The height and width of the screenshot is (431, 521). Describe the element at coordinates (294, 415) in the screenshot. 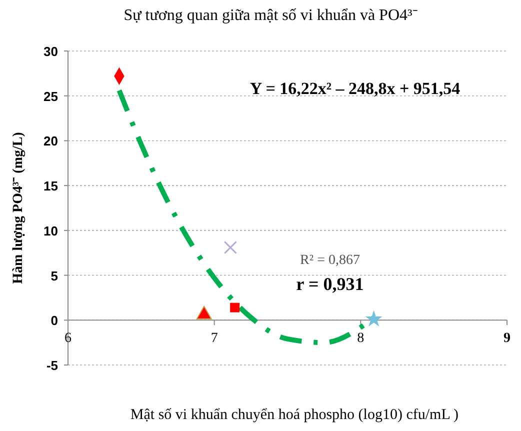

I see `x-axis-title: Mật số vi khuẩn chuyển hoá phospho (log10) cfu/mL )` at that location.